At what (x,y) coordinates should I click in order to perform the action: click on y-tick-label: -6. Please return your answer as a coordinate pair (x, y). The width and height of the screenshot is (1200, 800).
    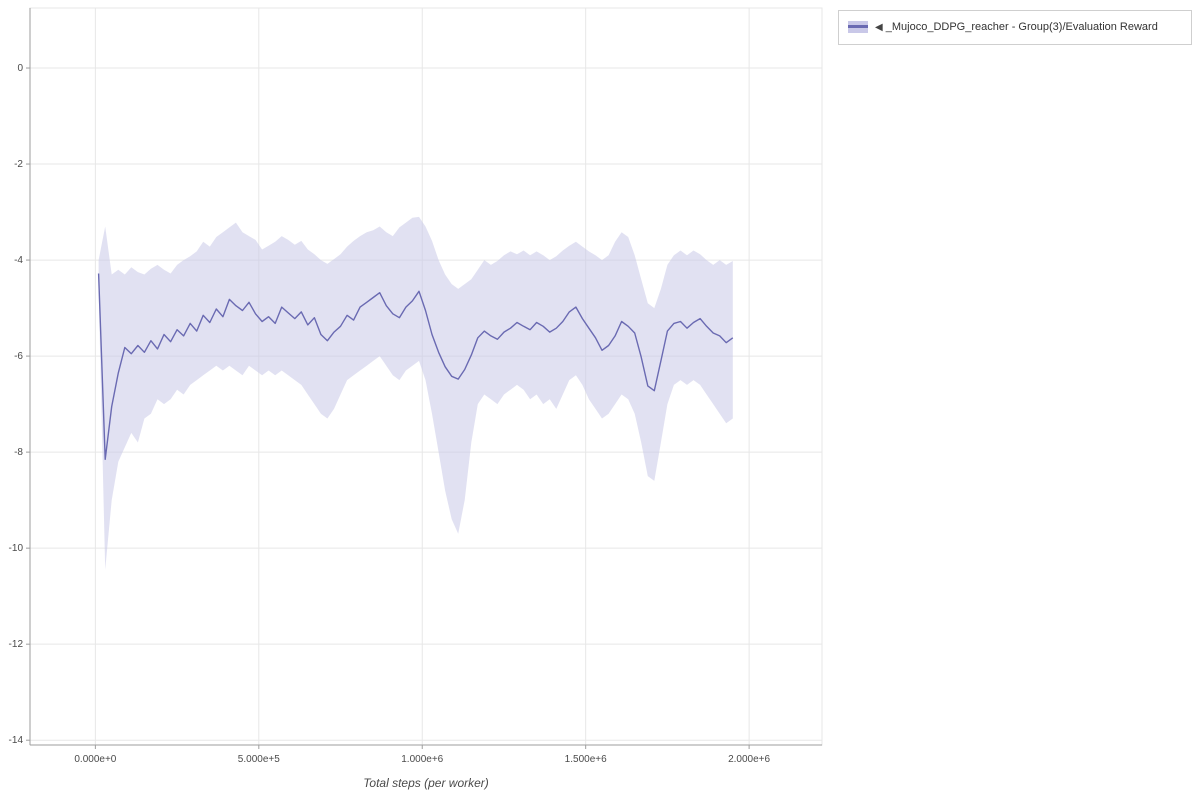
    Looking at the image, I should click on (18, 356).